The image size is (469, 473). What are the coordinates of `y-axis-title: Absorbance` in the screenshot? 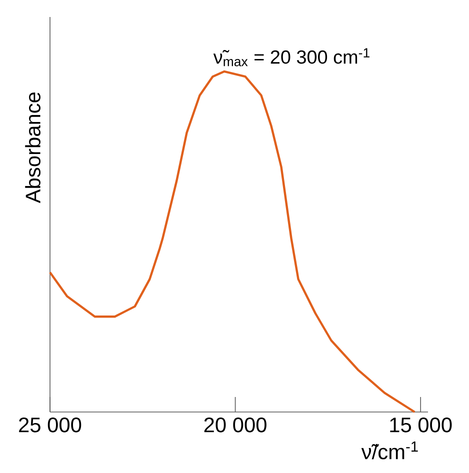 It's located at (32, 148).